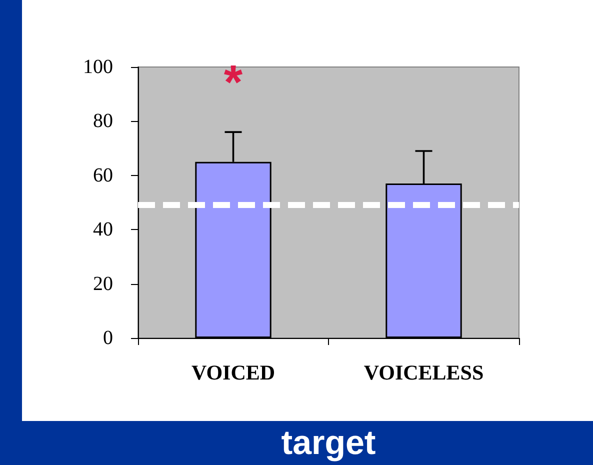 Image resolution: width=593 pixels, height=465 pixels. Describe the element at coordinates (103, 121) in the screenshot. I see `y-tick-label: 80` at that location.